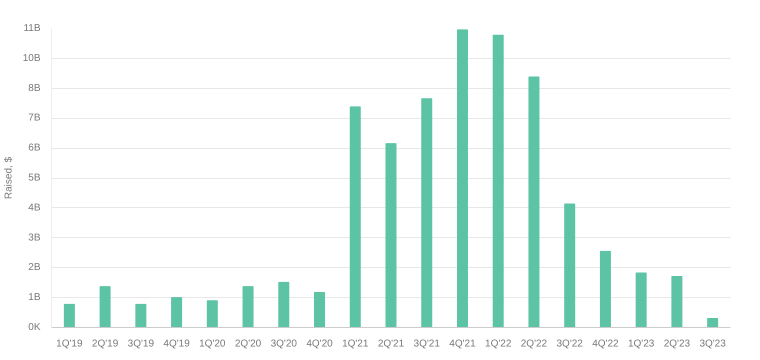 The width and height of the screenshot is (760, 360). What do you see at coordinates (31, 58) in the screenshot?
I see `y-tick-label: 10B` at bounding box center [31, 58].